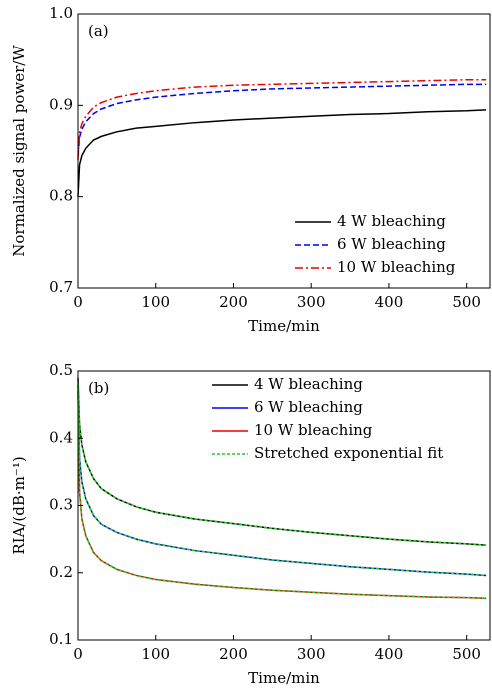  Describe the element at coordinates (61, 370) in the screenshot. I see `y-tick-label: 0.5` at that location.